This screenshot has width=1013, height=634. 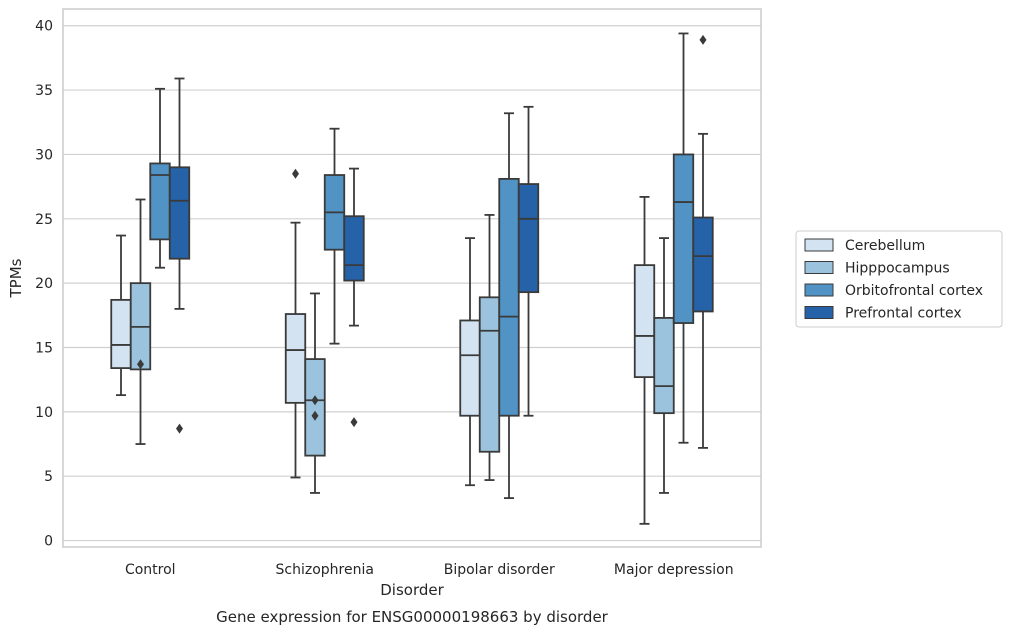 I want to click on box-bipolar-disorder-hipppocampus-iqr, so click(x=489, y=374).